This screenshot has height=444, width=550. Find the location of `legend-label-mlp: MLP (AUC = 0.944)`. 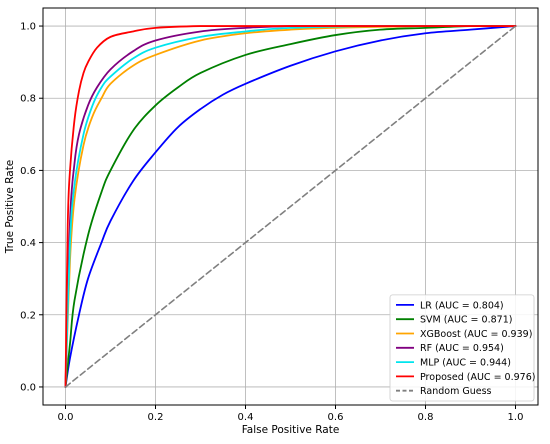

legend-label-mlp: MLP (AUC = 0.944) is located at coordinates (465, 363).